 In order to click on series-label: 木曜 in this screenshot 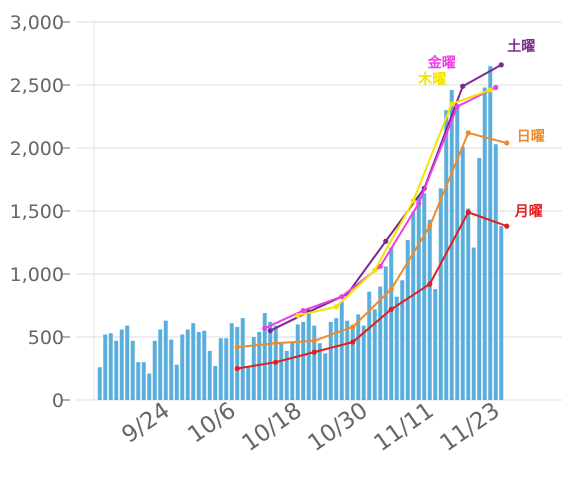, I will do `click(431, 79)`.